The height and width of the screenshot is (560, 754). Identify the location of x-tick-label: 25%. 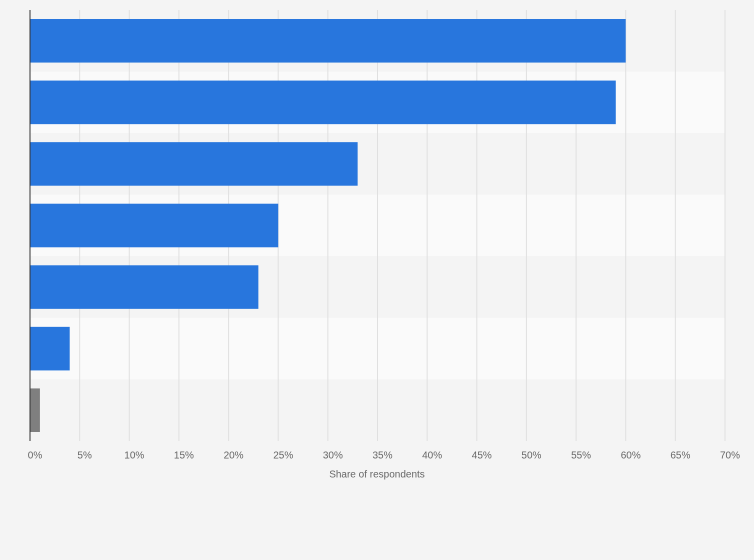
(283, 456).